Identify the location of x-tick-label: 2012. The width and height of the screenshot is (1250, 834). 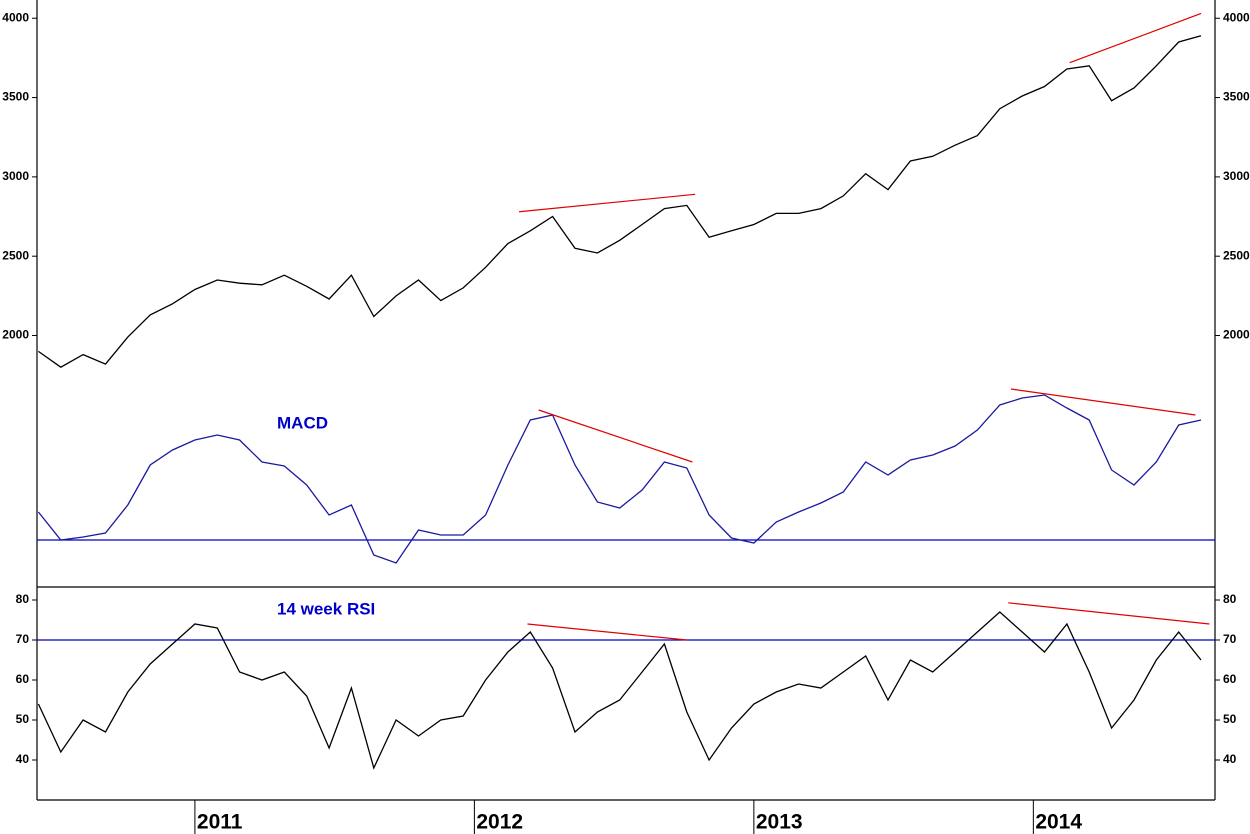
(499, 822).